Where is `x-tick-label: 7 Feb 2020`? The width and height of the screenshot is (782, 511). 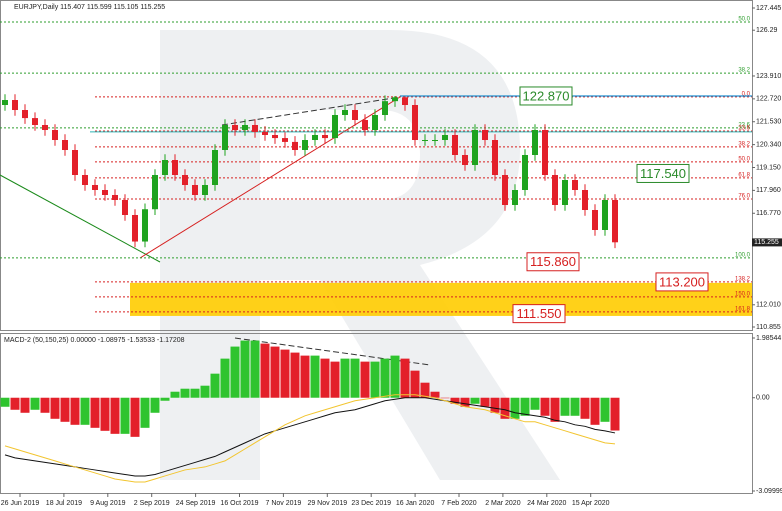
x-tick-label: 7 Feb 2020 is located at coordinates (459, 503).